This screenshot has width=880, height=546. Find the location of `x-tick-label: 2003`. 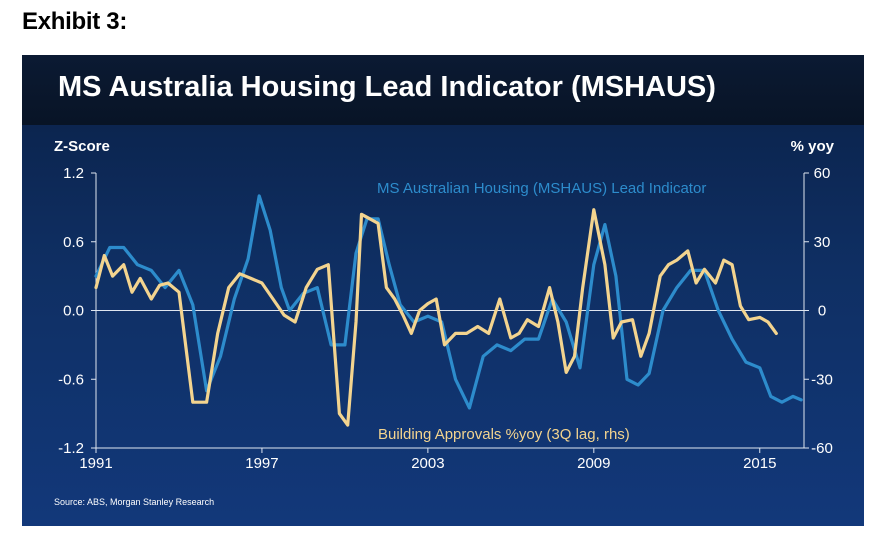

x-tick-label: 2003 is located at coordinates (427, 463).